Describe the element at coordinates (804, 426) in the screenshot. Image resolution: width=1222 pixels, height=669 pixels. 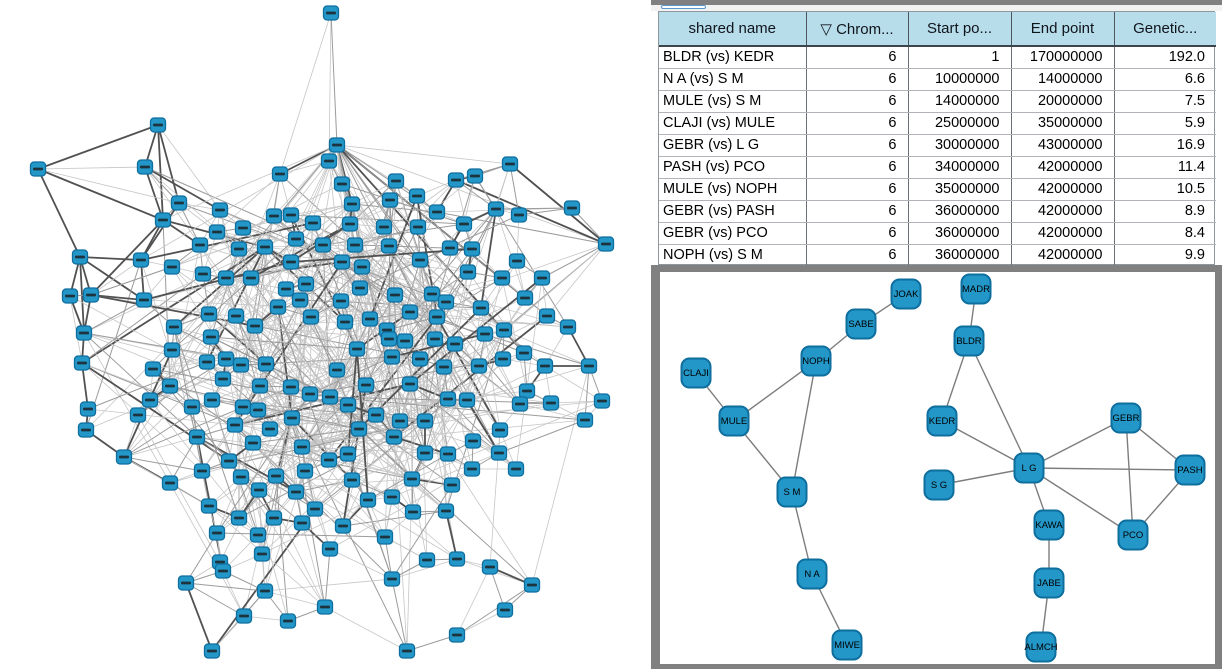
I see `detail-edge-NOPH-S M` at that location.